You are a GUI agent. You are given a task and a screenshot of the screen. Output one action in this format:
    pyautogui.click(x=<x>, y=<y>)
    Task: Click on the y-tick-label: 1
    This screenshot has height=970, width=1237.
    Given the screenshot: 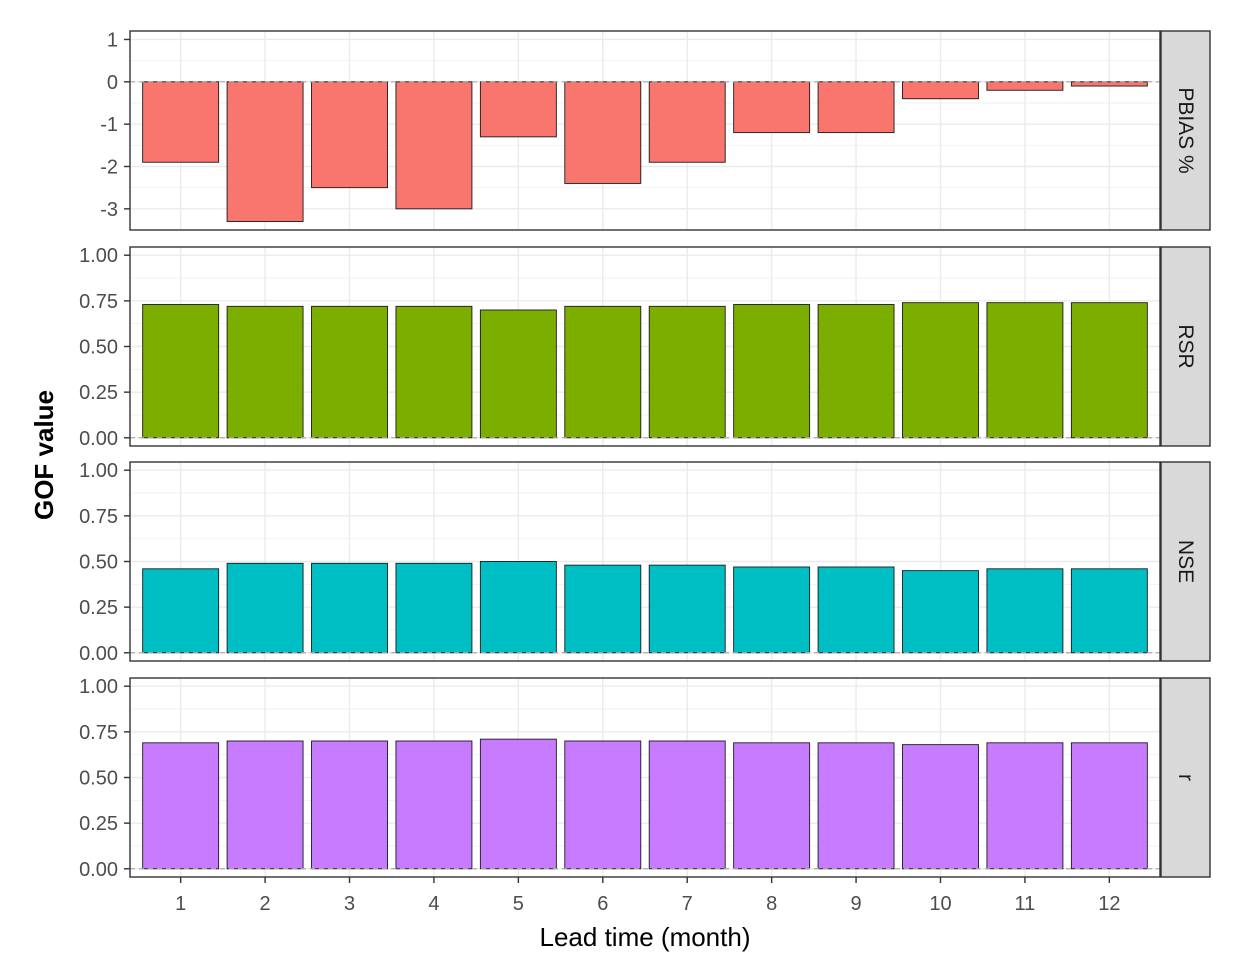 What is the action you would take?
    pyautogui.click(x=112, y=40)
    